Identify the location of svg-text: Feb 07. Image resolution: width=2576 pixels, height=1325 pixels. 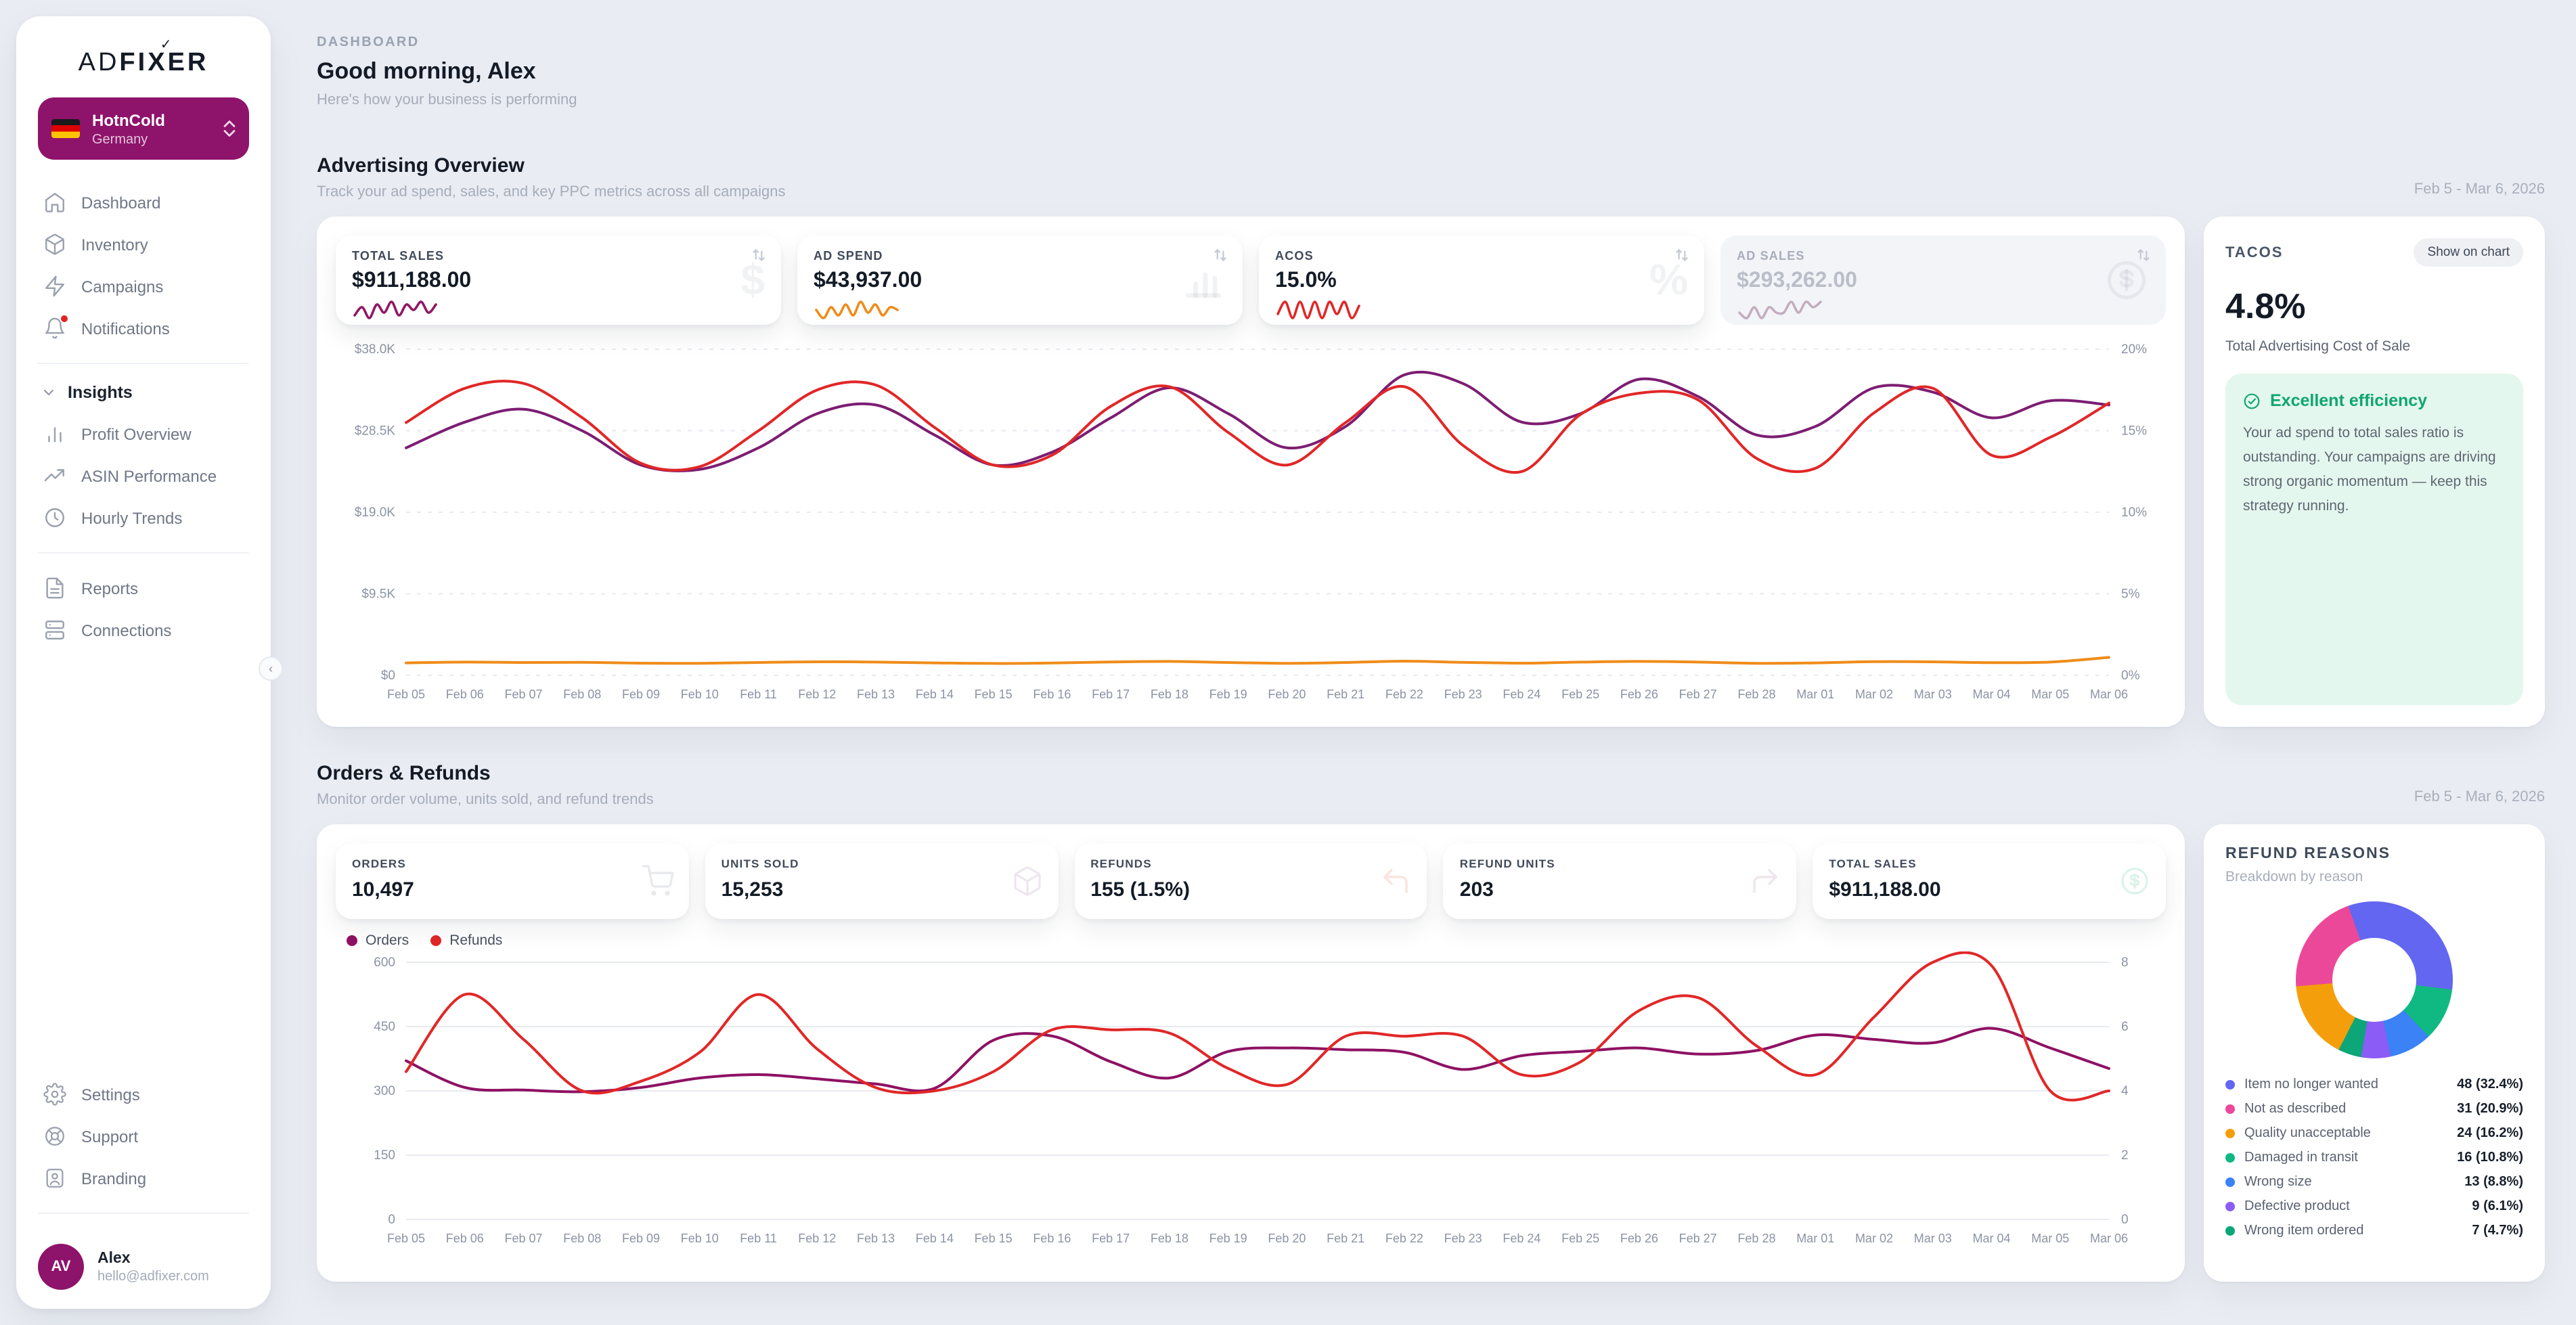
(523, 694).